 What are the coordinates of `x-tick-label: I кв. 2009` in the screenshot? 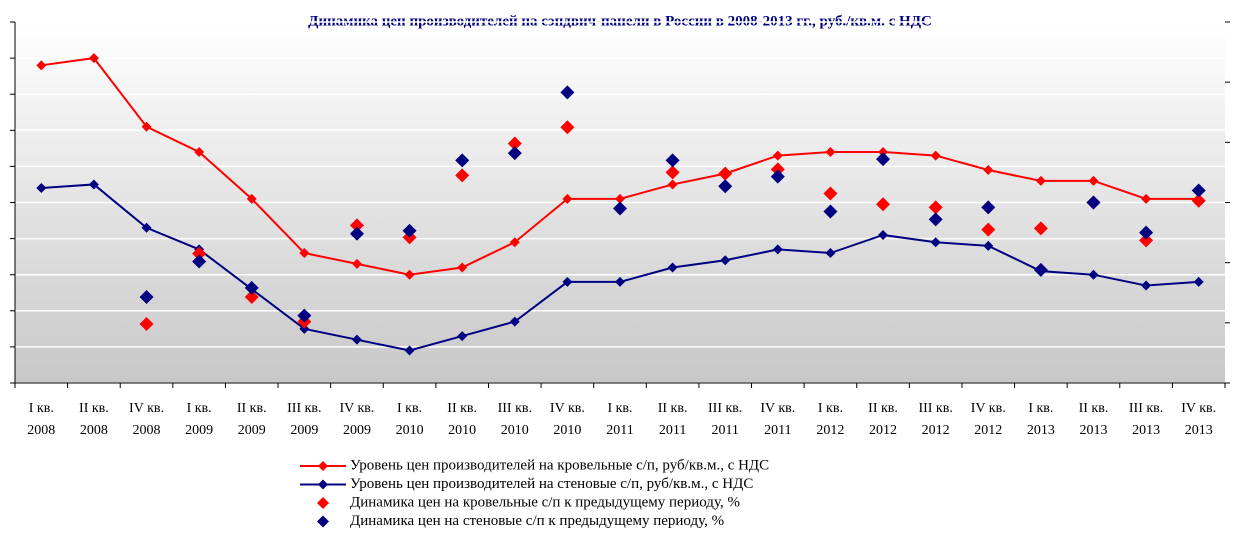 It's located at (199, 419).